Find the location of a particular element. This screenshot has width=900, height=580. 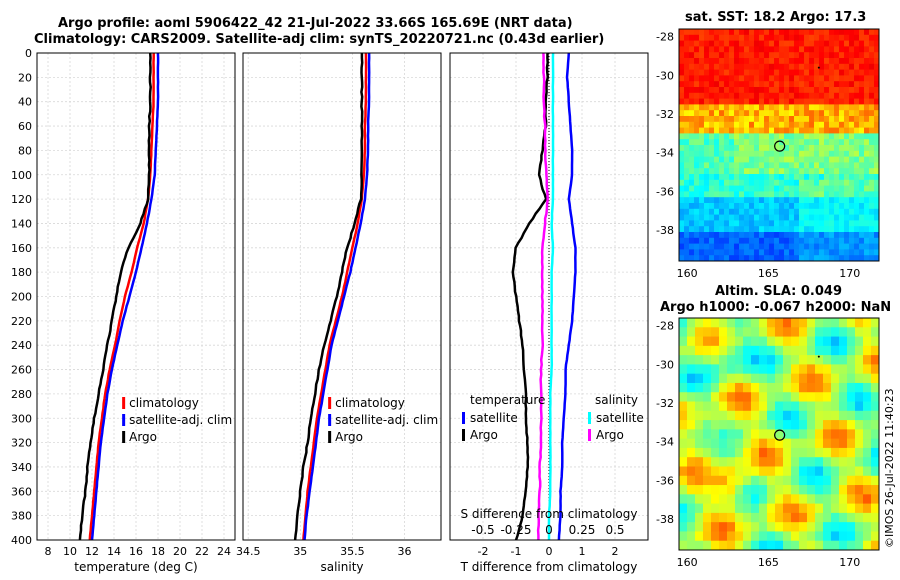

salinity-tick-label: -0.5 is located at coordinates (482, 530).